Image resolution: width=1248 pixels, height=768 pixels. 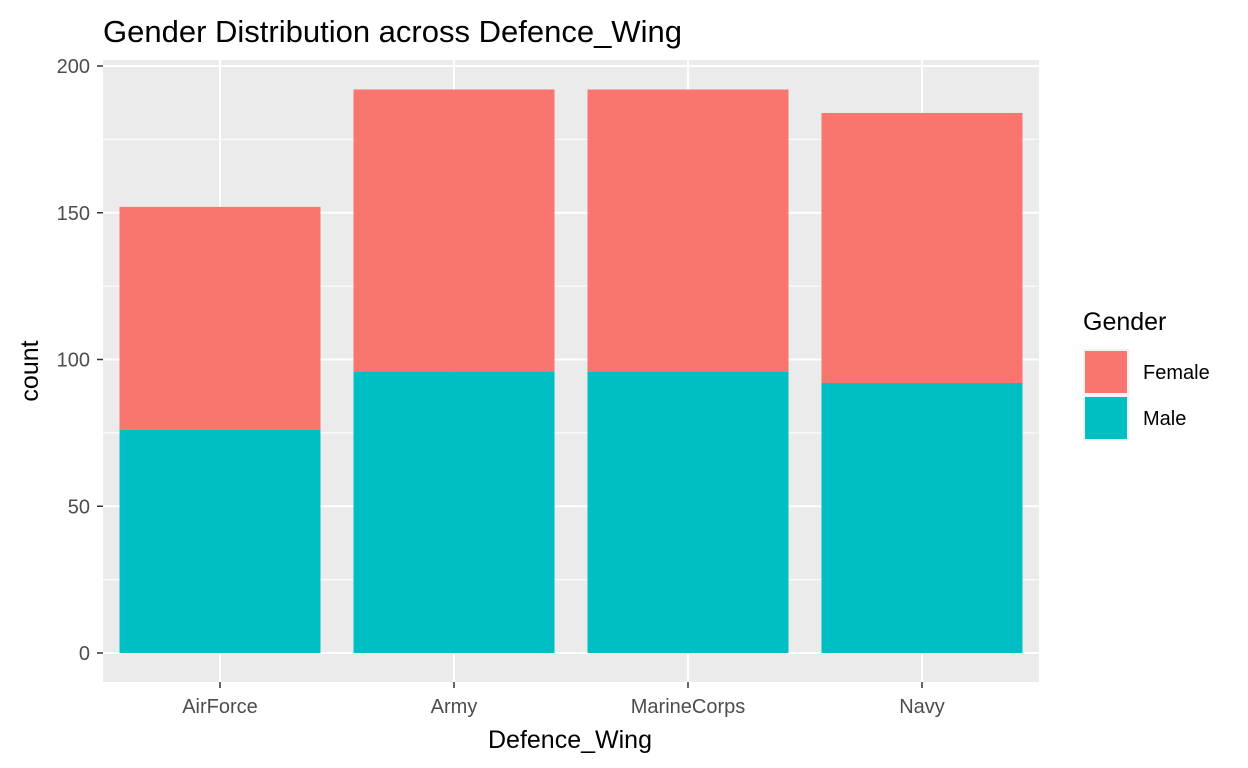 I want to click on legend-swatch-female, so click(x=1106, y=372).